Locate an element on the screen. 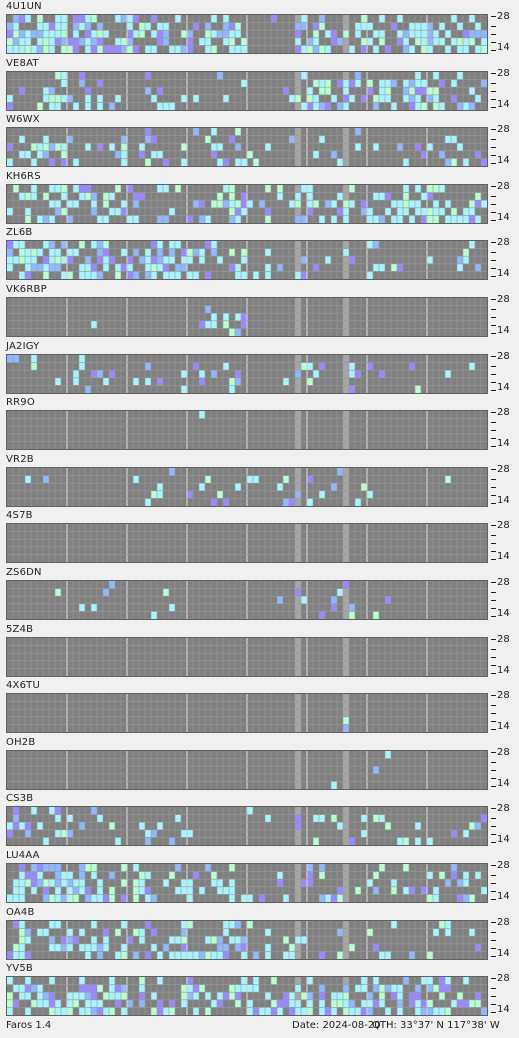 The width and height of the screenshot is (519, 1038). beacon-callsign: OA4B is located at coordinates (20, 912).